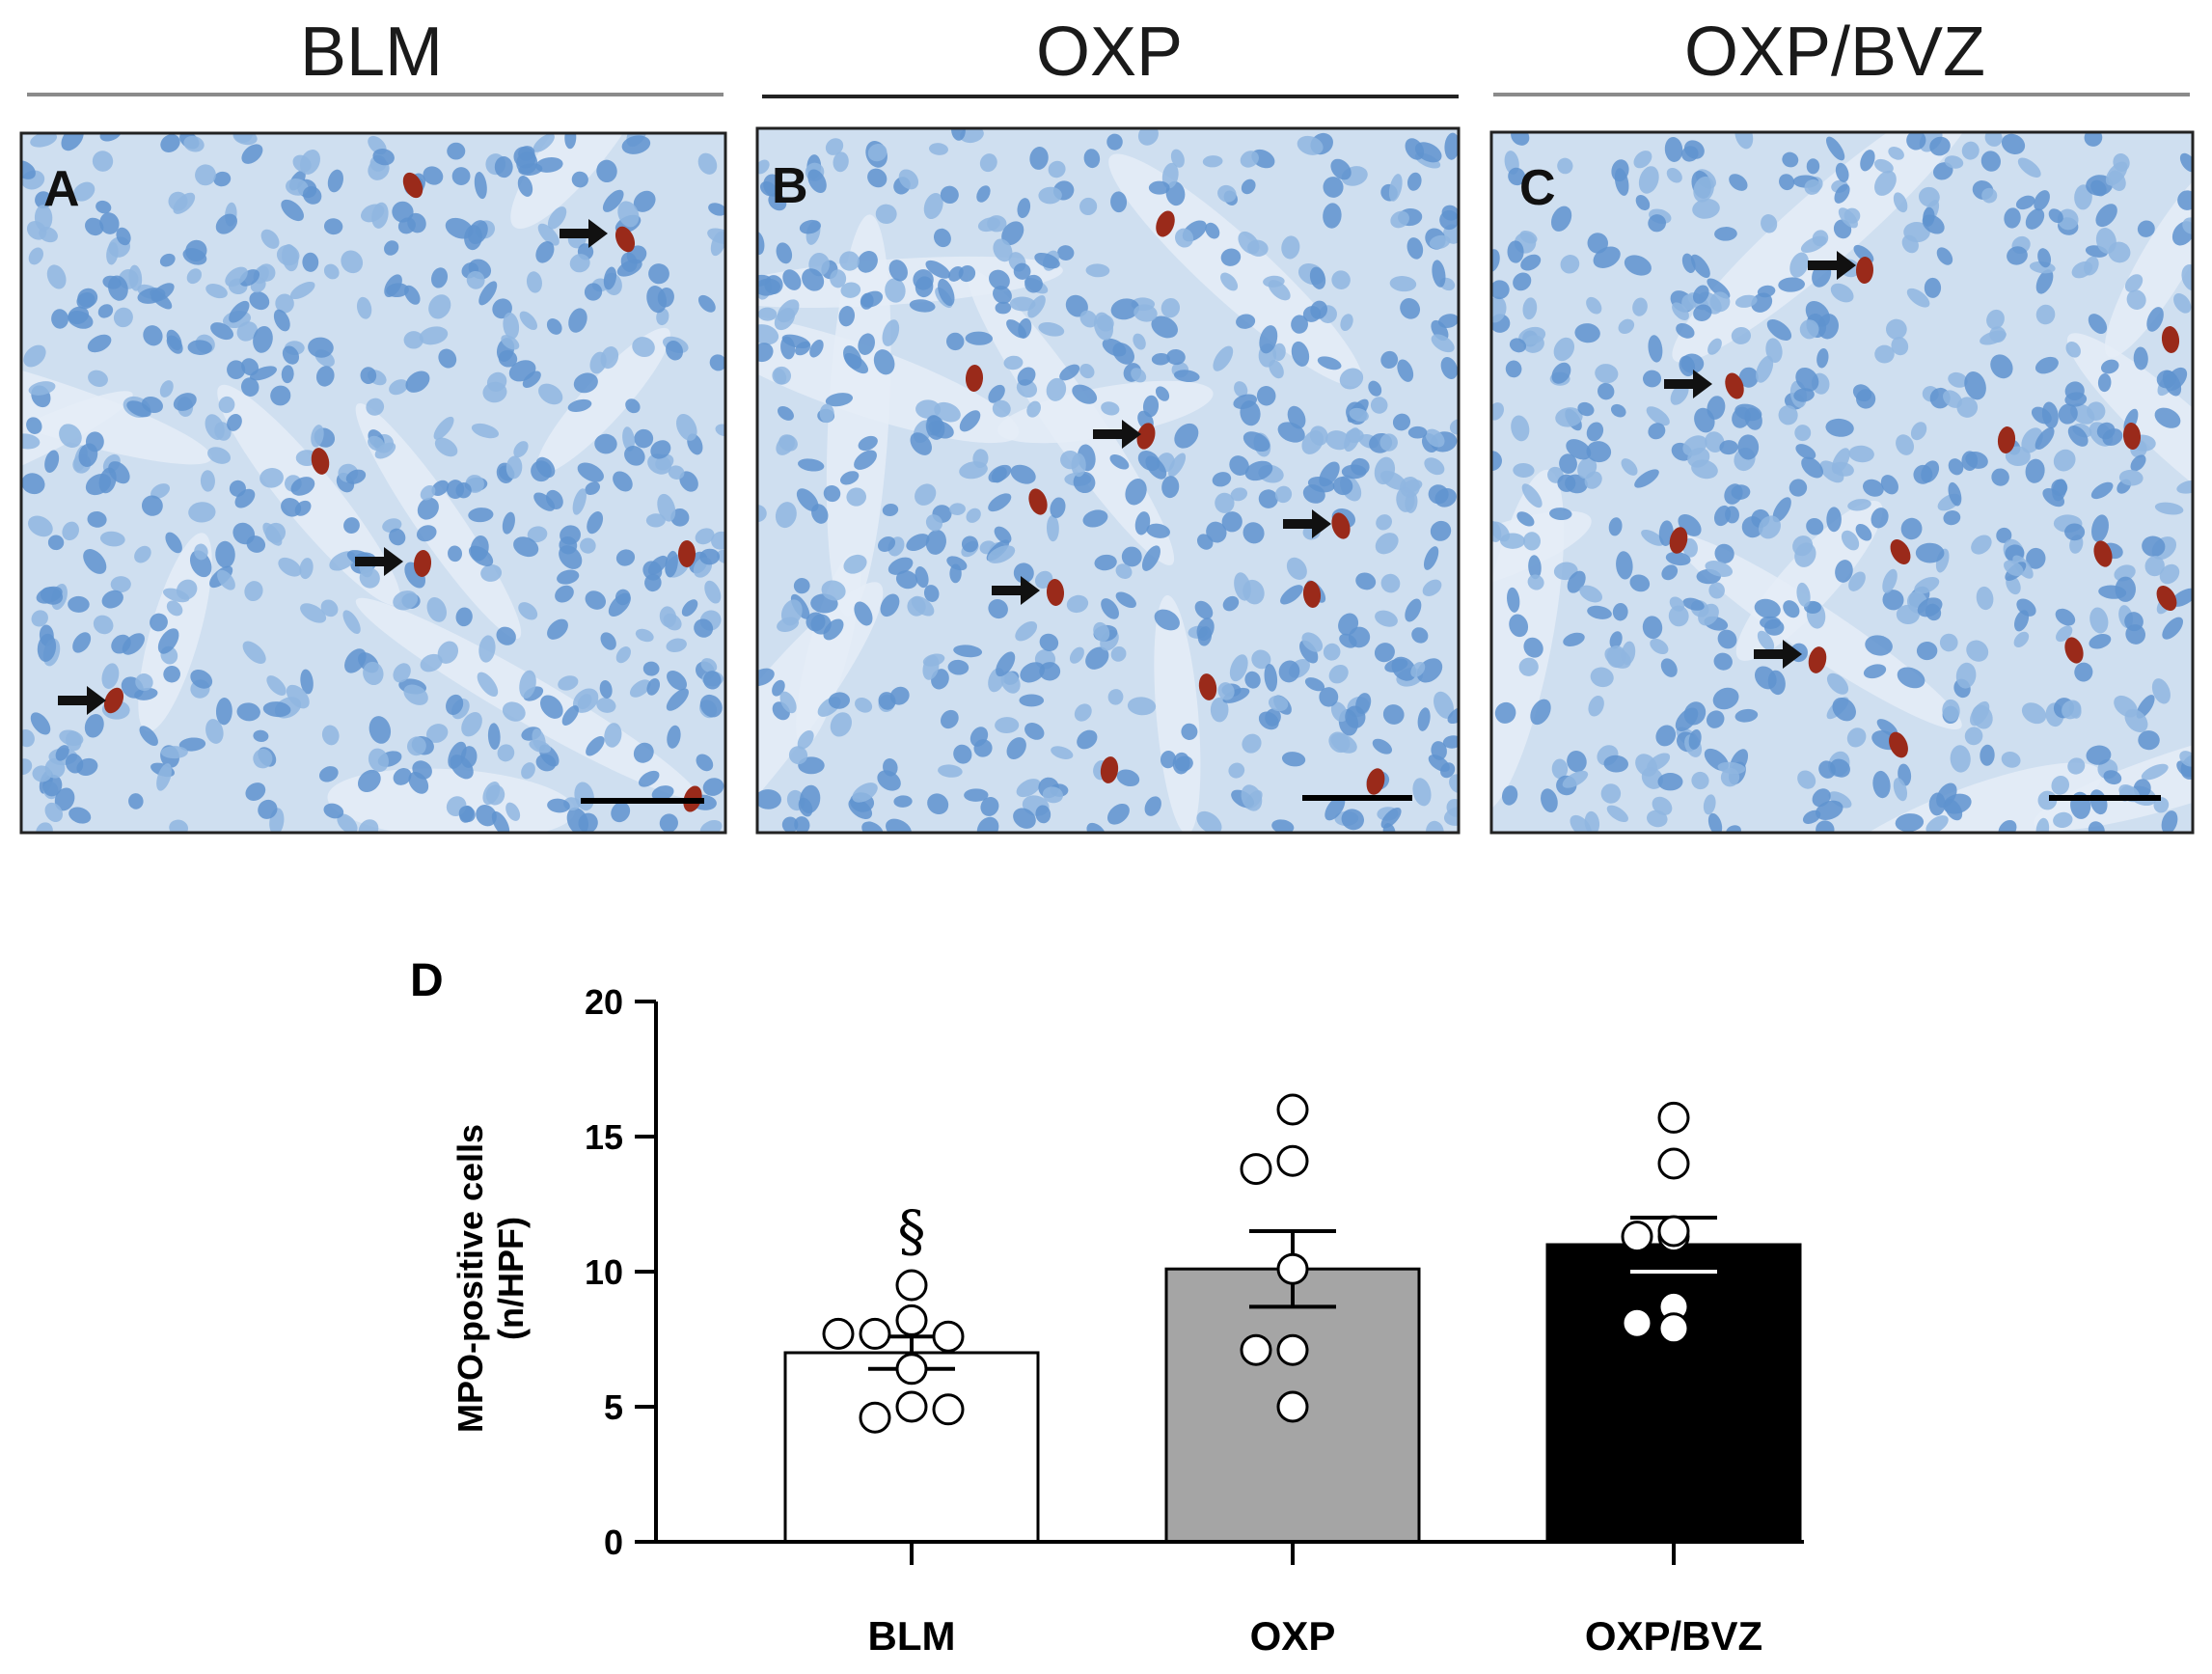 This screenshot has width=2212, height=1674. I want to click on y-tick-label: 10, so click(604, 1272).